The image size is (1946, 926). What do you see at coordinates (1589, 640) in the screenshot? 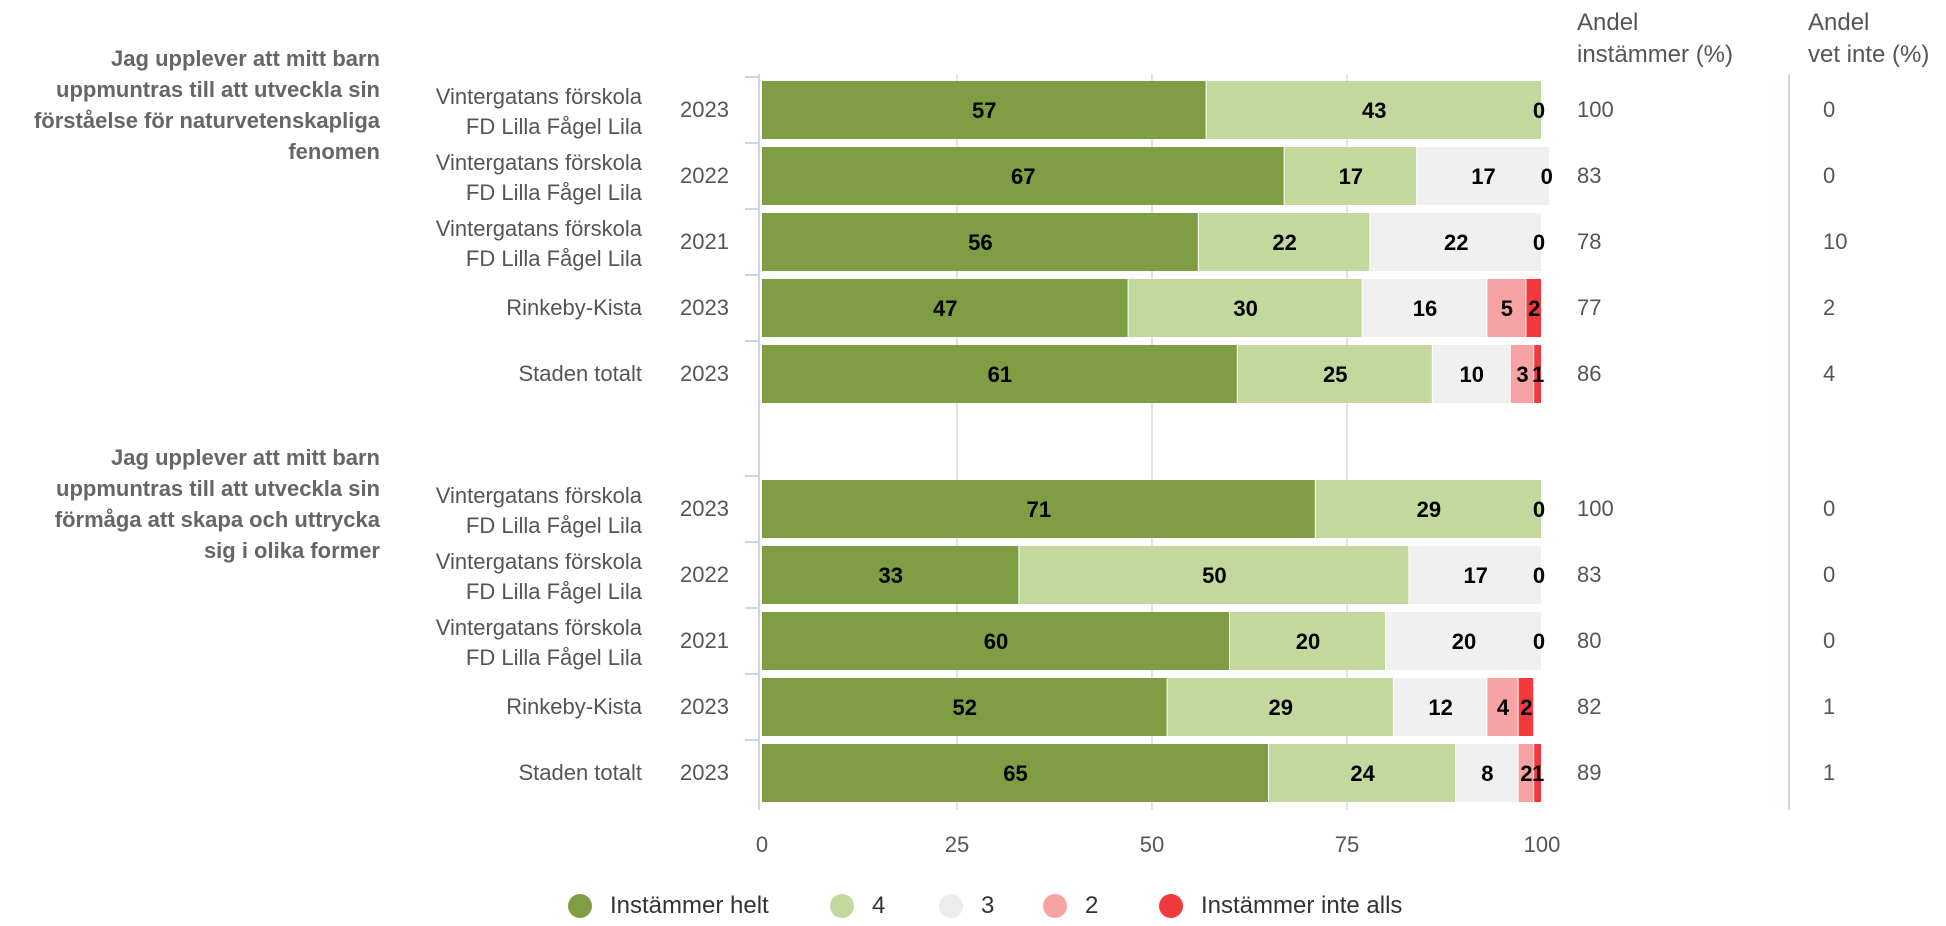
I see `agree-value: 80` at bounding box center [1589, 640].